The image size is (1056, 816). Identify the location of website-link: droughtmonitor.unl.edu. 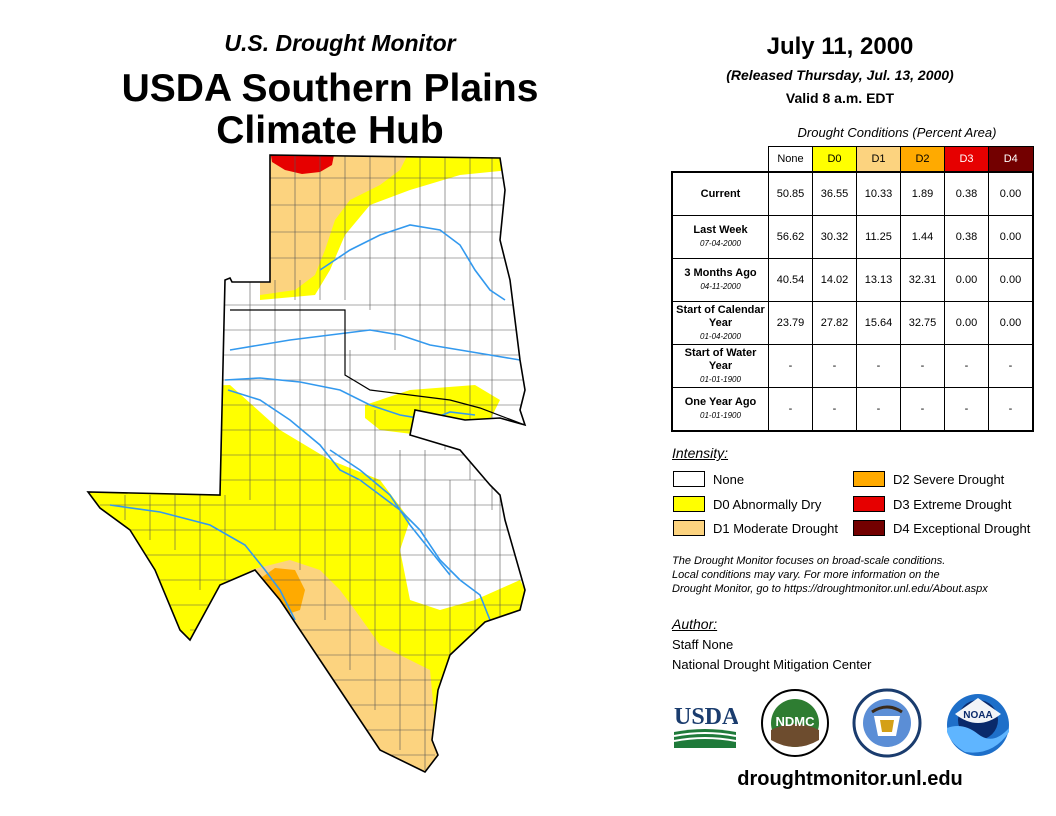
(850, 779).